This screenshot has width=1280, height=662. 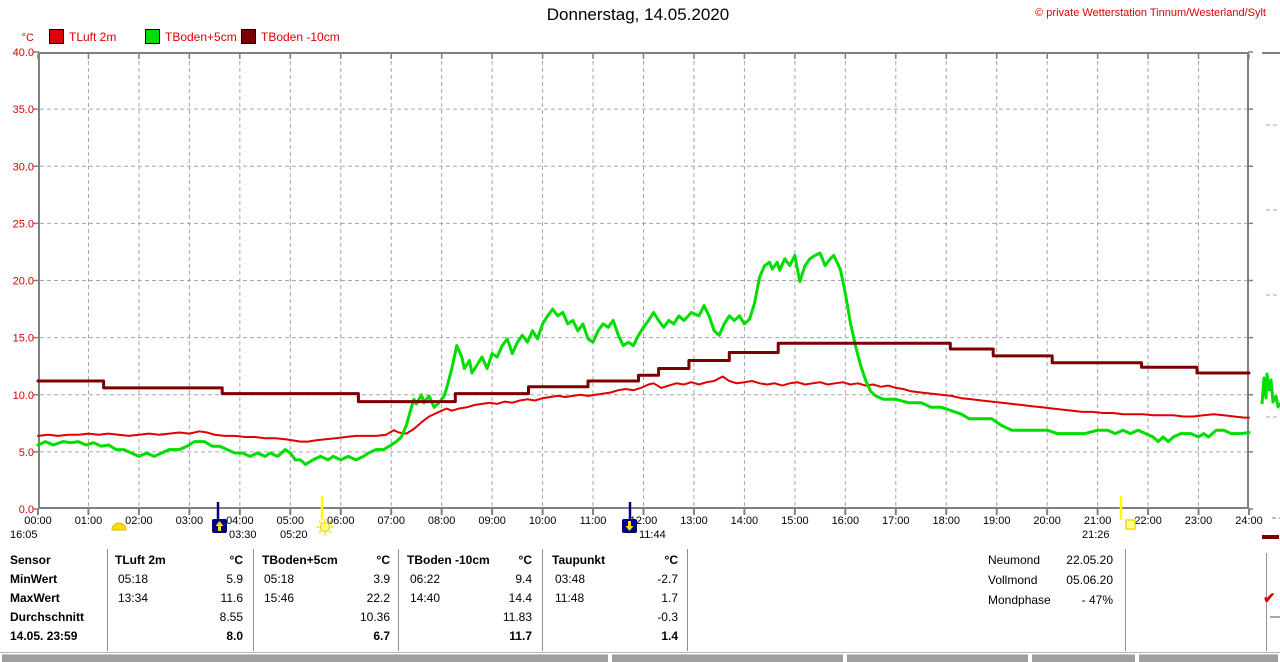 What do you see at coordinates (667, 579) in the screenshot?
I see `min-value: -2.7` at bounding box center [667, 579].